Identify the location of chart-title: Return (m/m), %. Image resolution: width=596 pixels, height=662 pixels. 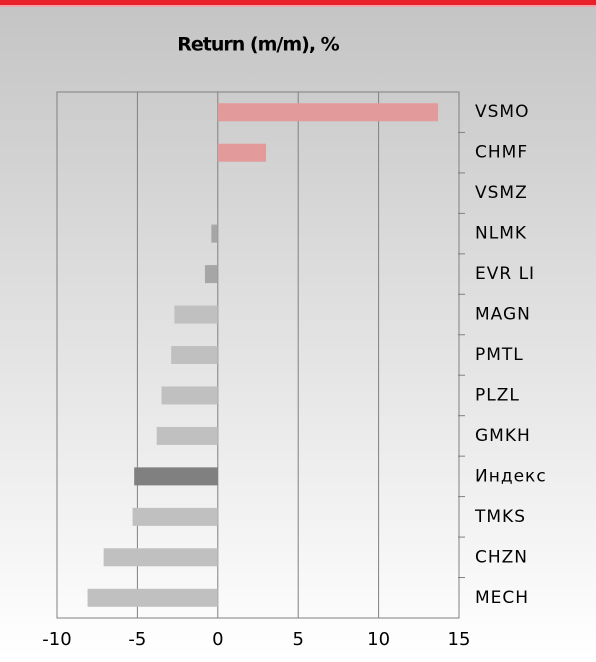
(258, 45).